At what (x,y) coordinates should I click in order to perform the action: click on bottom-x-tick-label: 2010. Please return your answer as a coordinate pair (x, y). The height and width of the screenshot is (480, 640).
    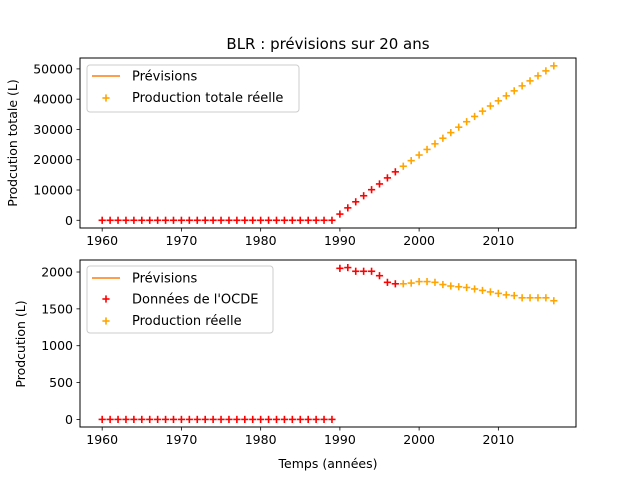
    Looking at the image, I should click on (498, 439).